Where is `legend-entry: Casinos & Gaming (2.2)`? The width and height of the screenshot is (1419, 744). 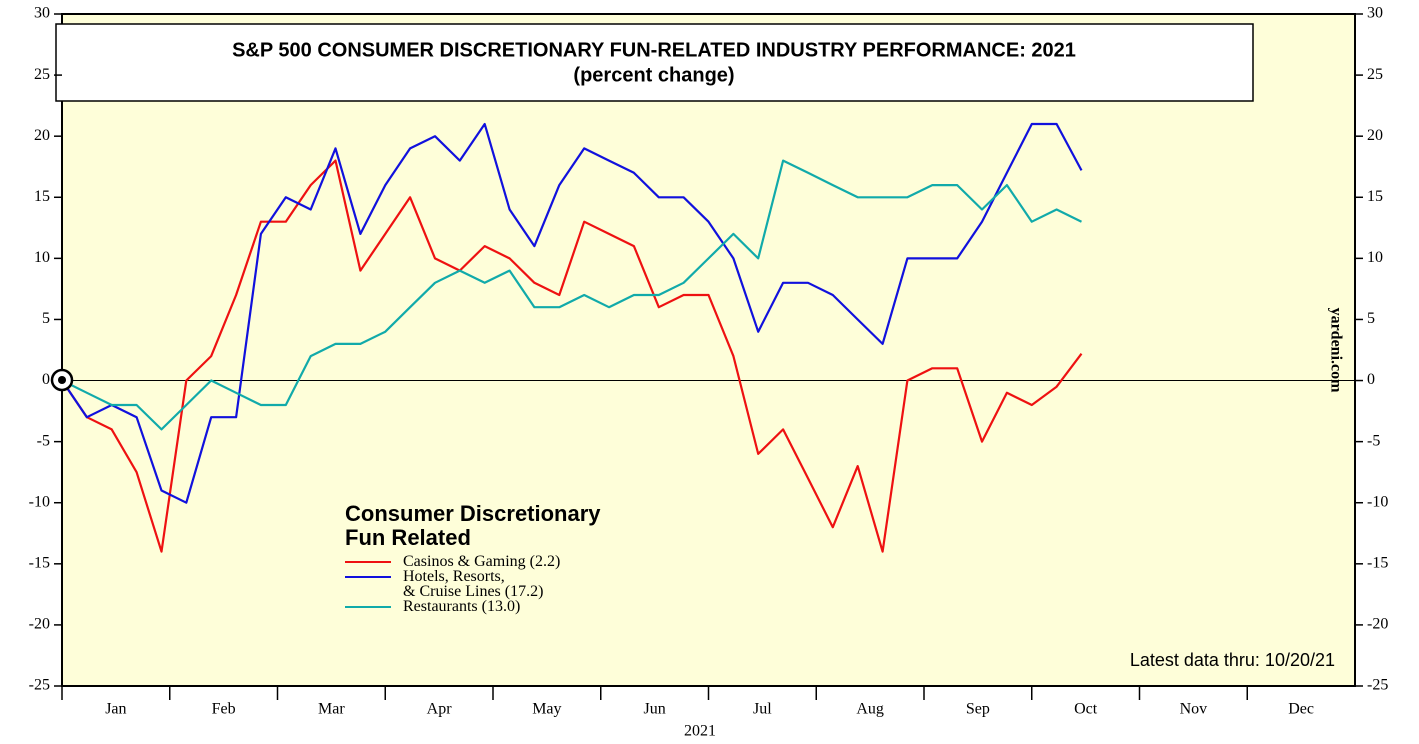
legend-entry: Casinos & Gaming (2.2) is located at coordinates (473, 561).